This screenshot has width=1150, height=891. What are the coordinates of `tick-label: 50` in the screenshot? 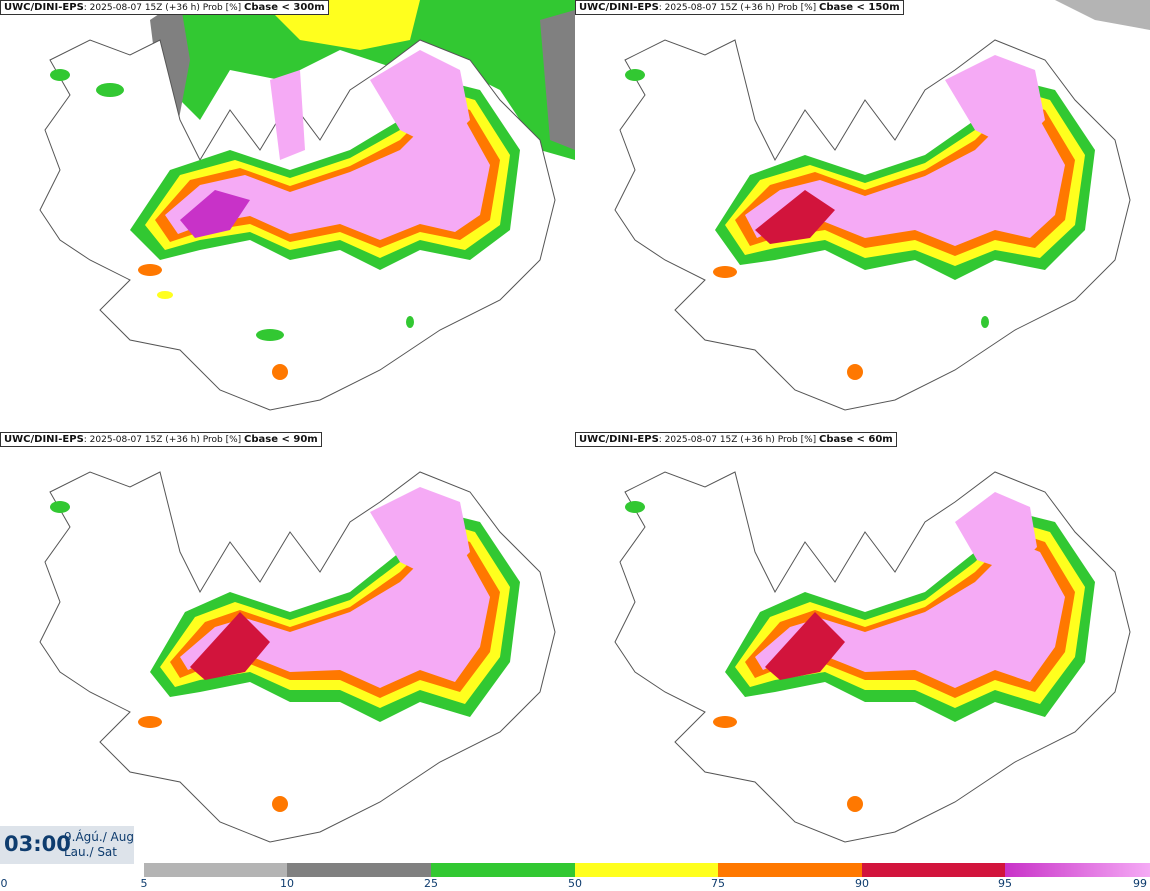 It's located at (575, 883).